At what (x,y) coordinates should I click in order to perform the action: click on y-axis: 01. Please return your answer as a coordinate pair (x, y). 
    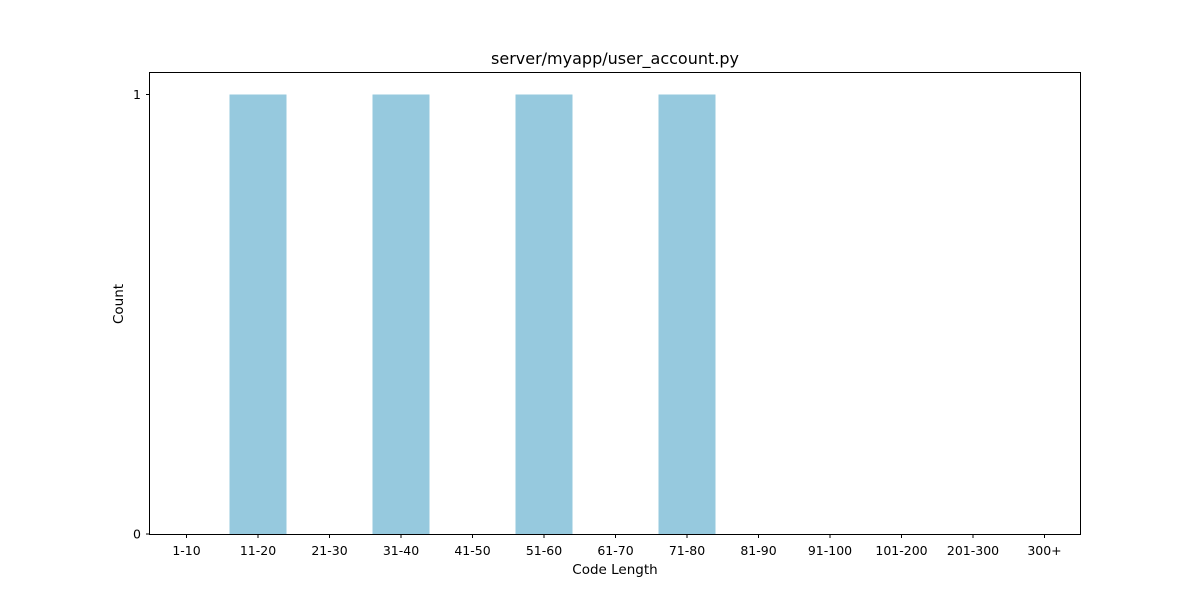
    Looking at the image, I should click on (141, 314).